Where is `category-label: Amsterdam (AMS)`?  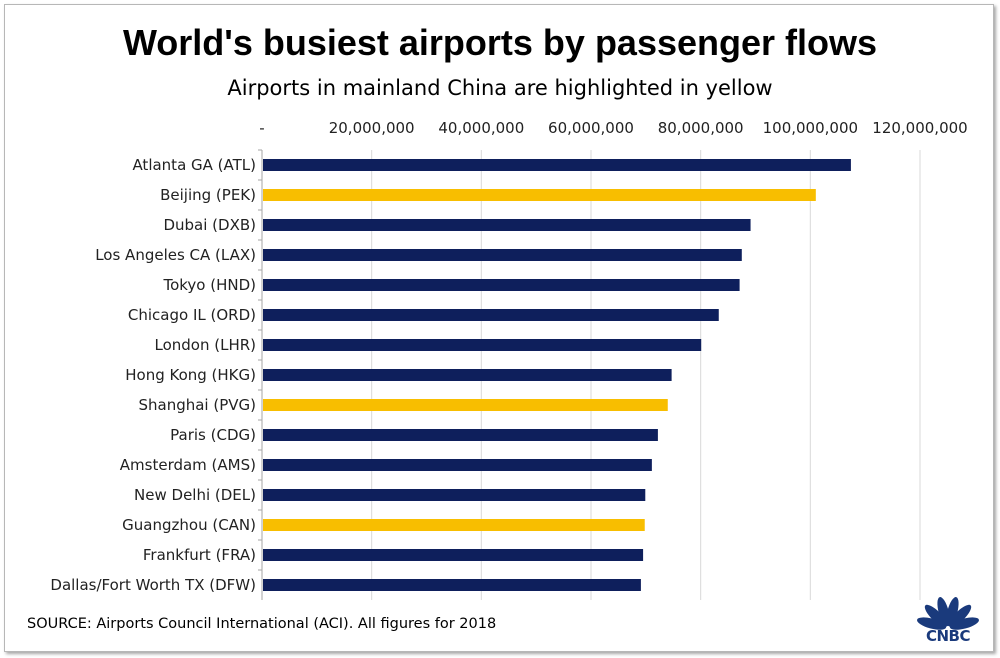 category-label: Amsterdam (AMS) is located at coordinates (188, 465).